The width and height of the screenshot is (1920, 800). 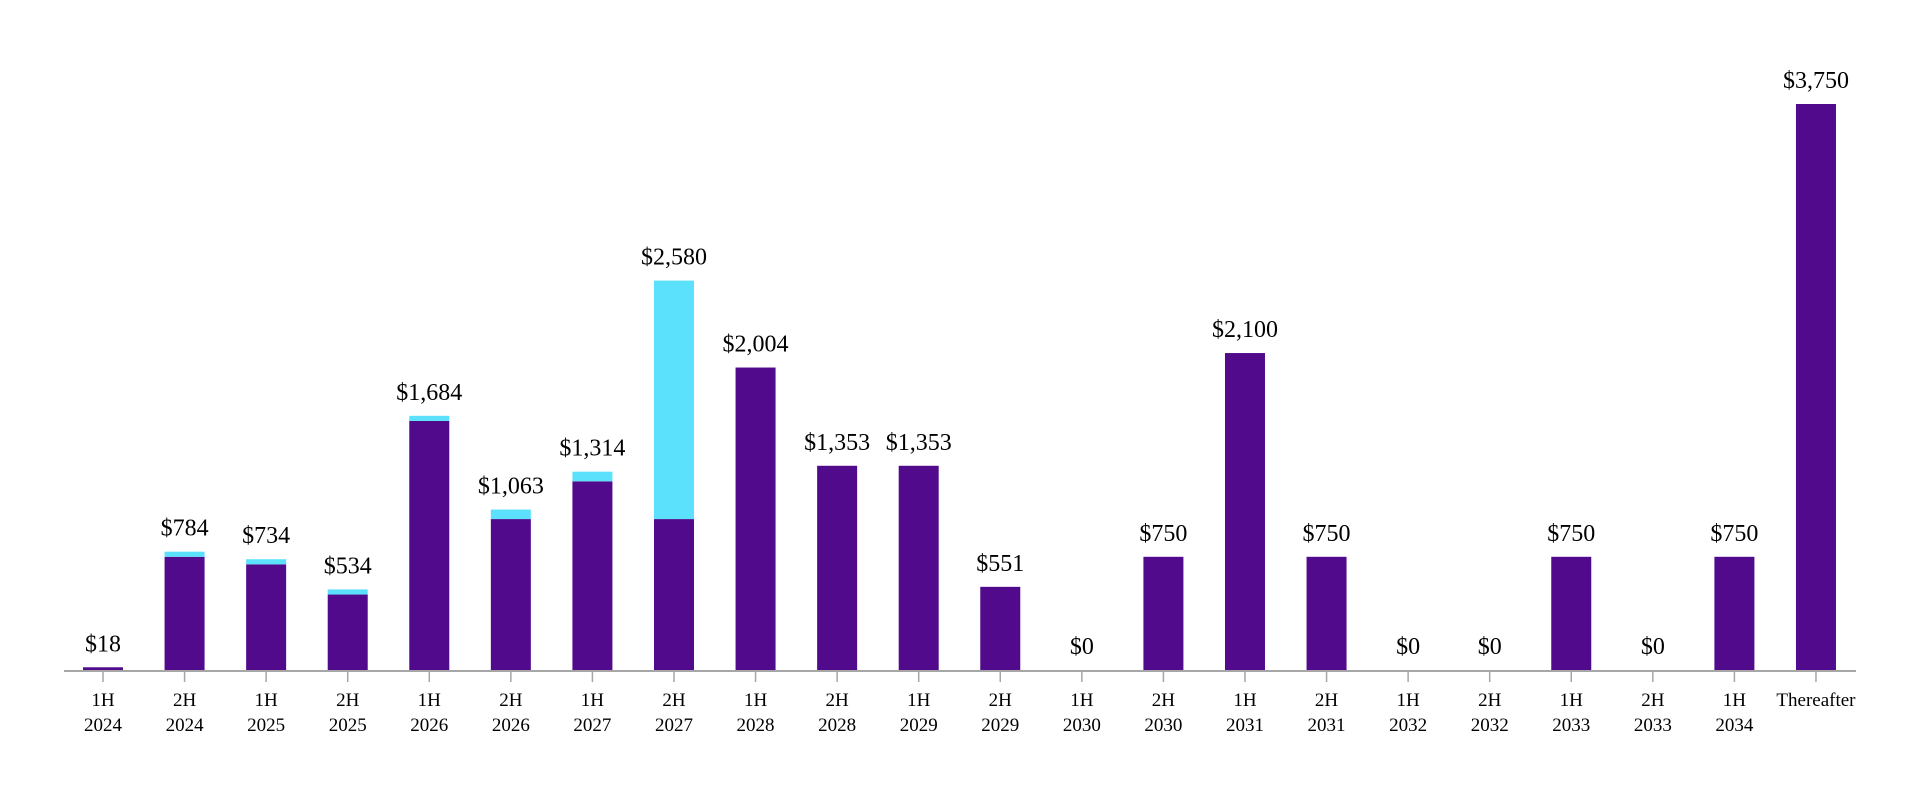 What do you see at coordinates (348, 566) in the screenshot?
I see `data-label: $534` at bounding box center [348, 566].